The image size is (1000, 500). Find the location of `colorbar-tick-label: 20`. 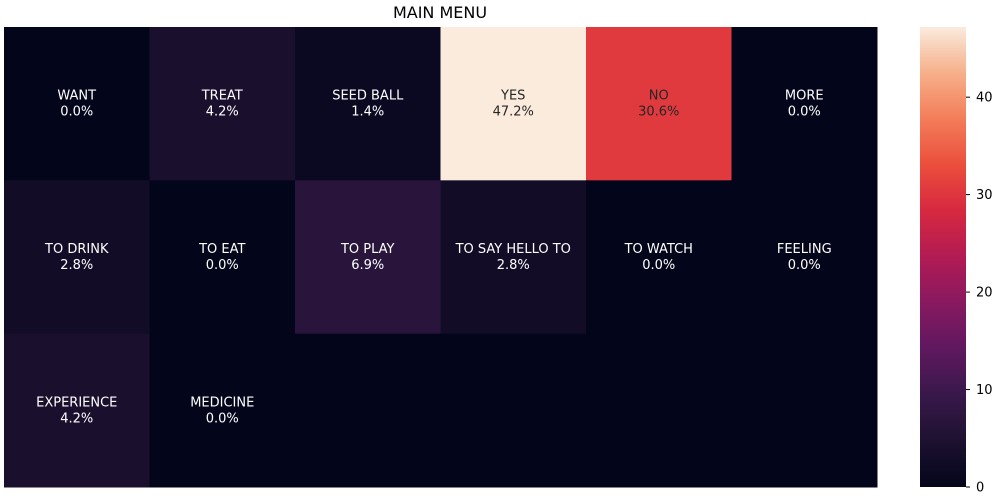

colorbar-tick-label: 20 is located at coordinates (984, 293).